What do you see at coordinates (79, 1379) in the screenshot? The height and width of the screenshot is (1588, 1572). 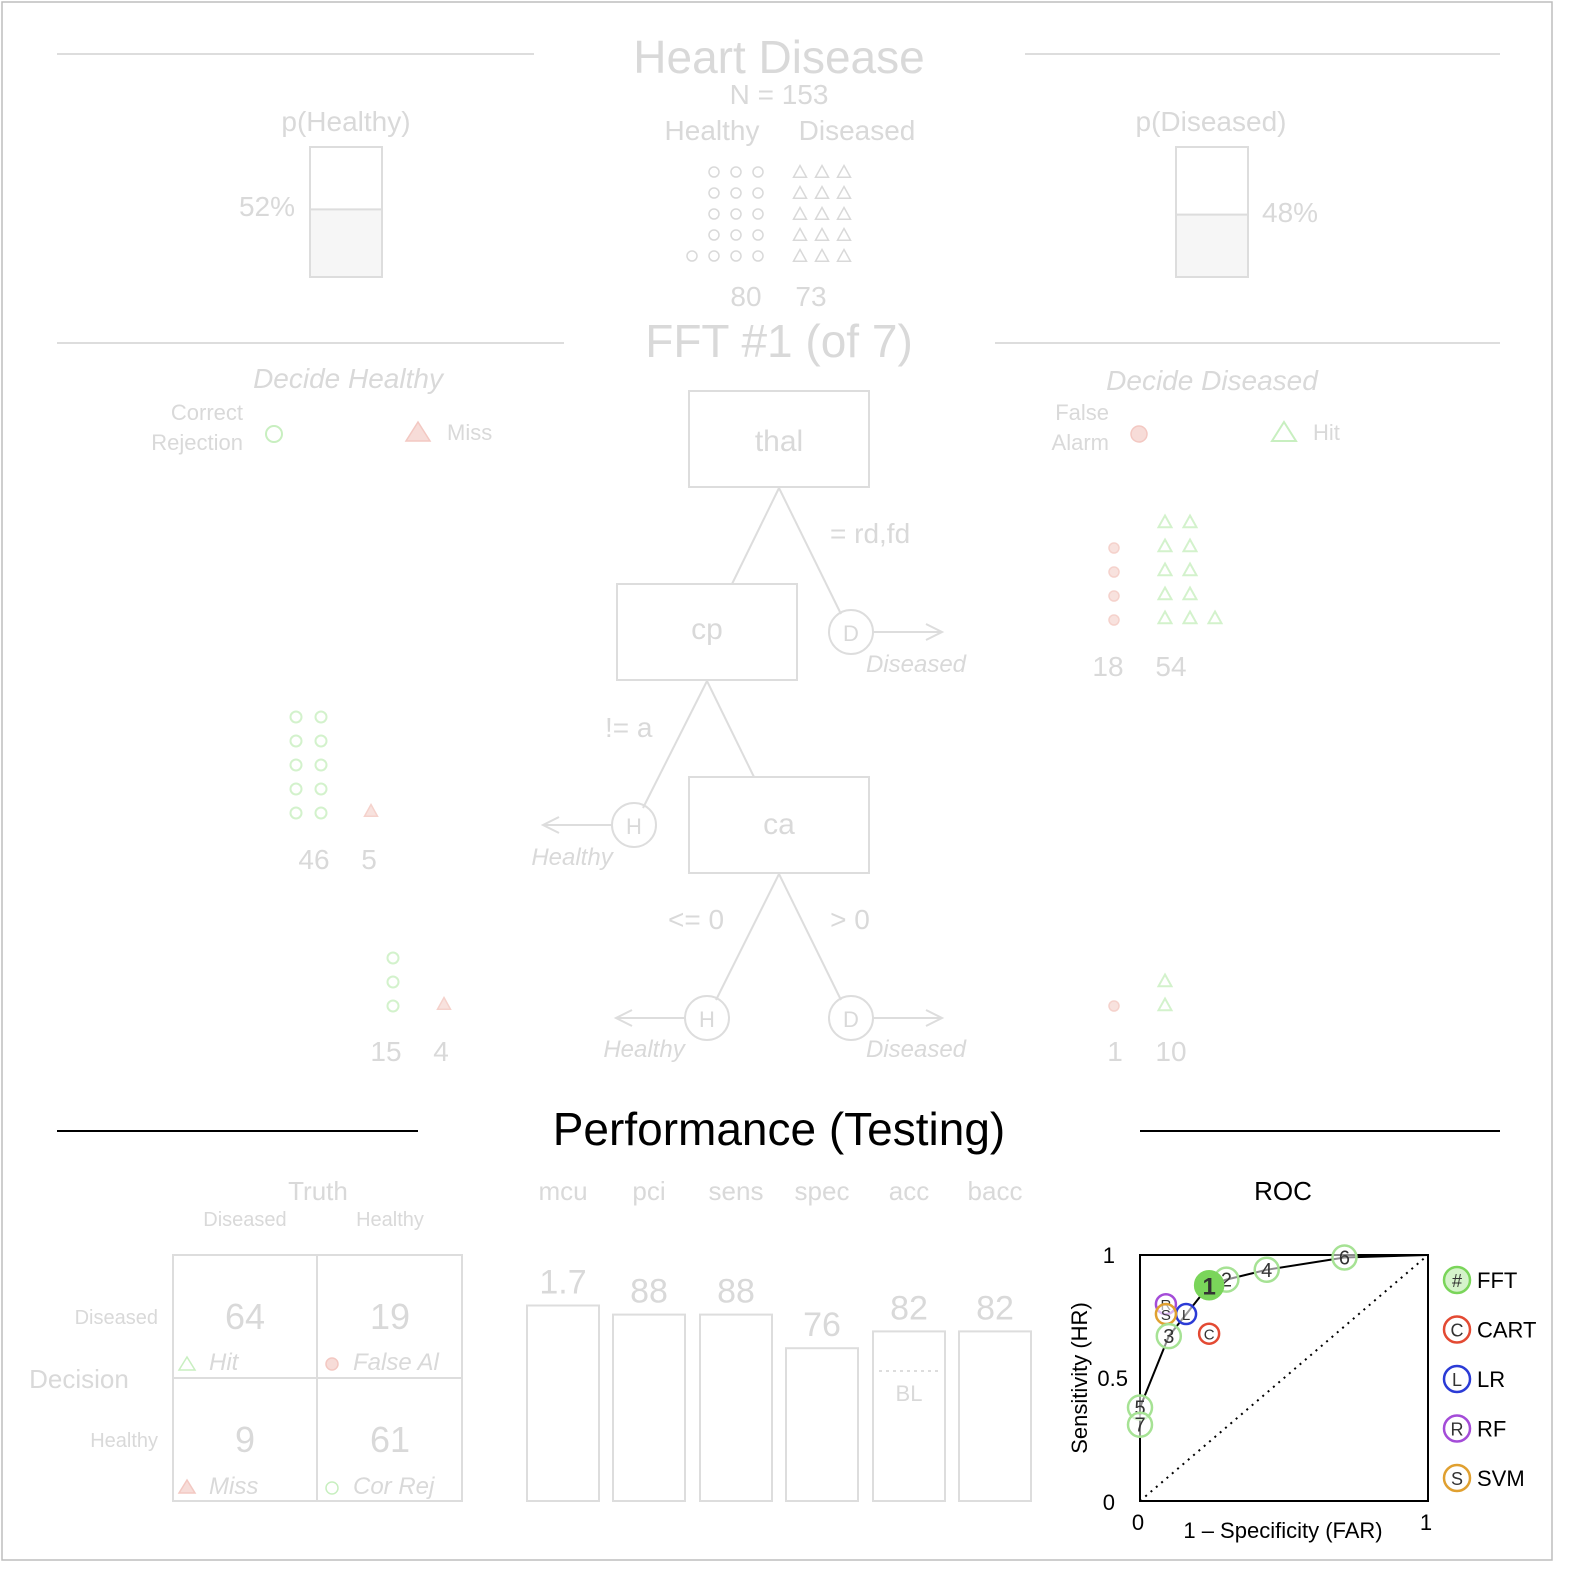 I see `matrix-decision-label: Decision` at bounding box center [79, 1379].